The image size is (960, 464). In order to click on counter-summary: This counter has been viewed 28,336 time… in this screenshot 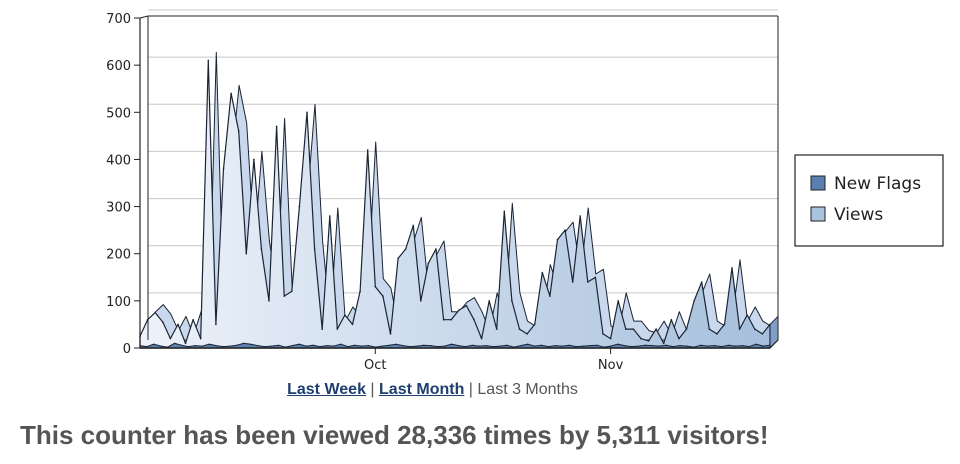, I will do `click(394, 435)`.